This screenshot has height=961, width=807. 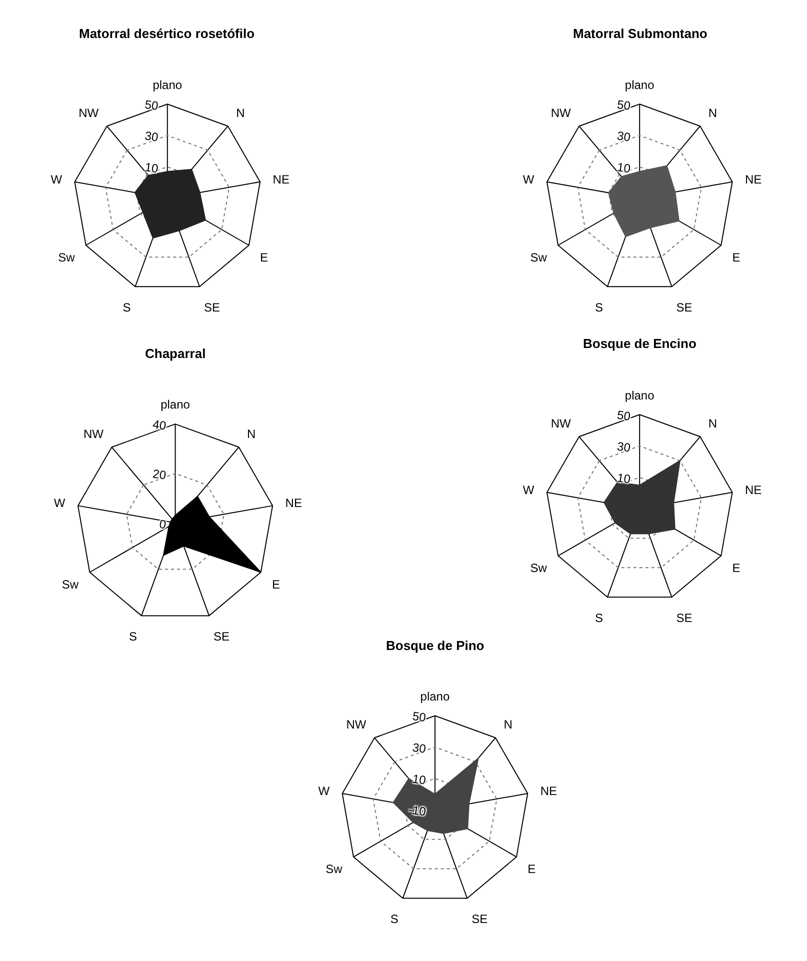 I want to click on y-tick-label: 40, so click(x=160, y=425).